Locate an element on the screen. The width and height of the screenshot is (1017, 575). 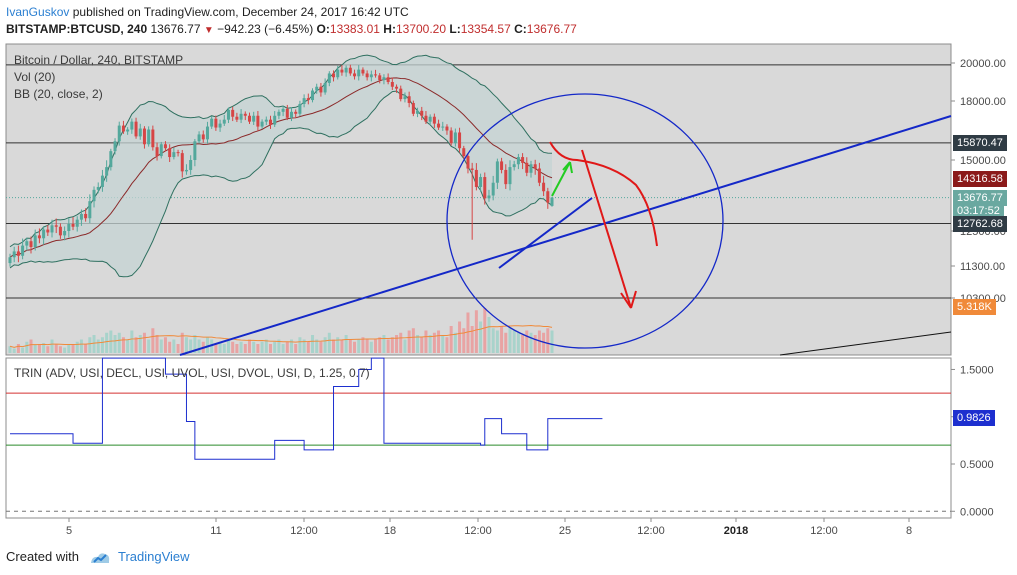
tradingview-brand-link: TradingView is located at coordinates (154, 556).